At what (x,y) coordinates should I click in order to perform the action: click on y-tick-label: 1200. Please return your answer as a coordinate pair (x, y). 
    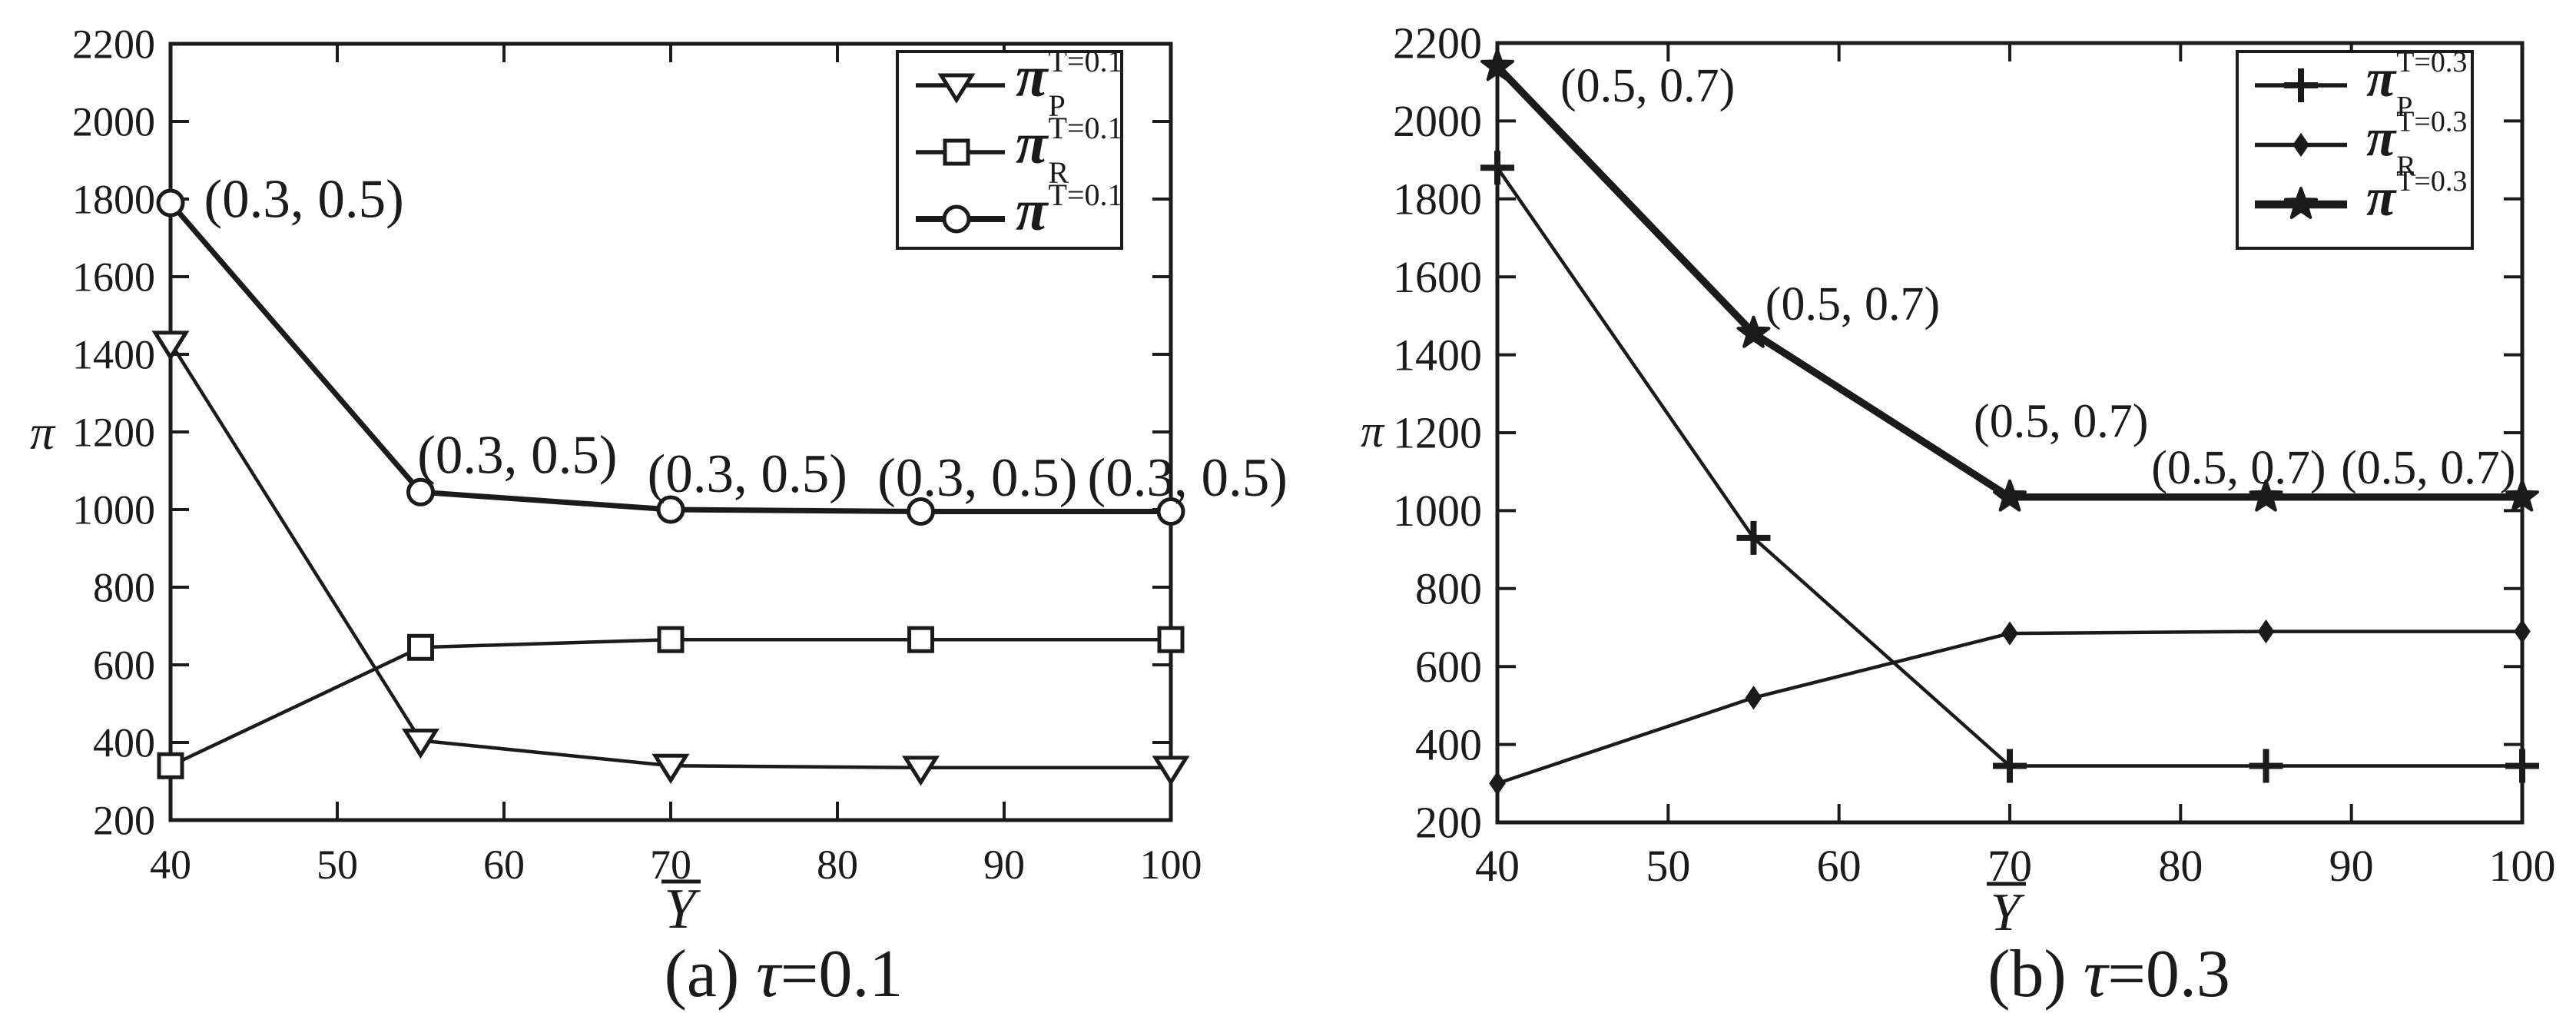
    Looking at the image, I should click on (1437, 433).